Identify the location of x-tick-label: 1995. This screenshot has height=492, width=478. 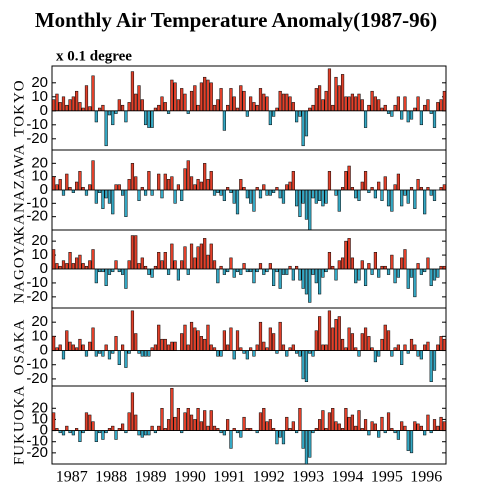
(387, 477).